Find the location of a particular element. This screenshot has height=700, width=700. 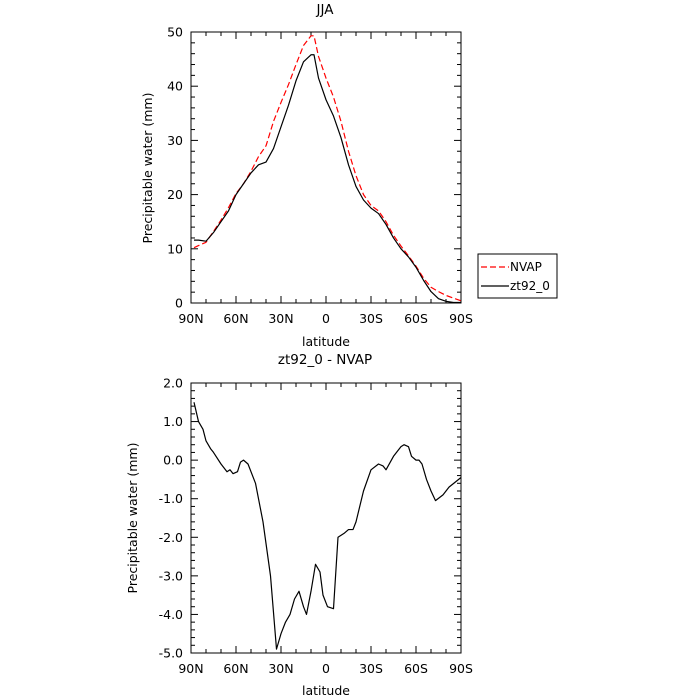

top-chart-title: JJA is located at coordinates (325, 10).